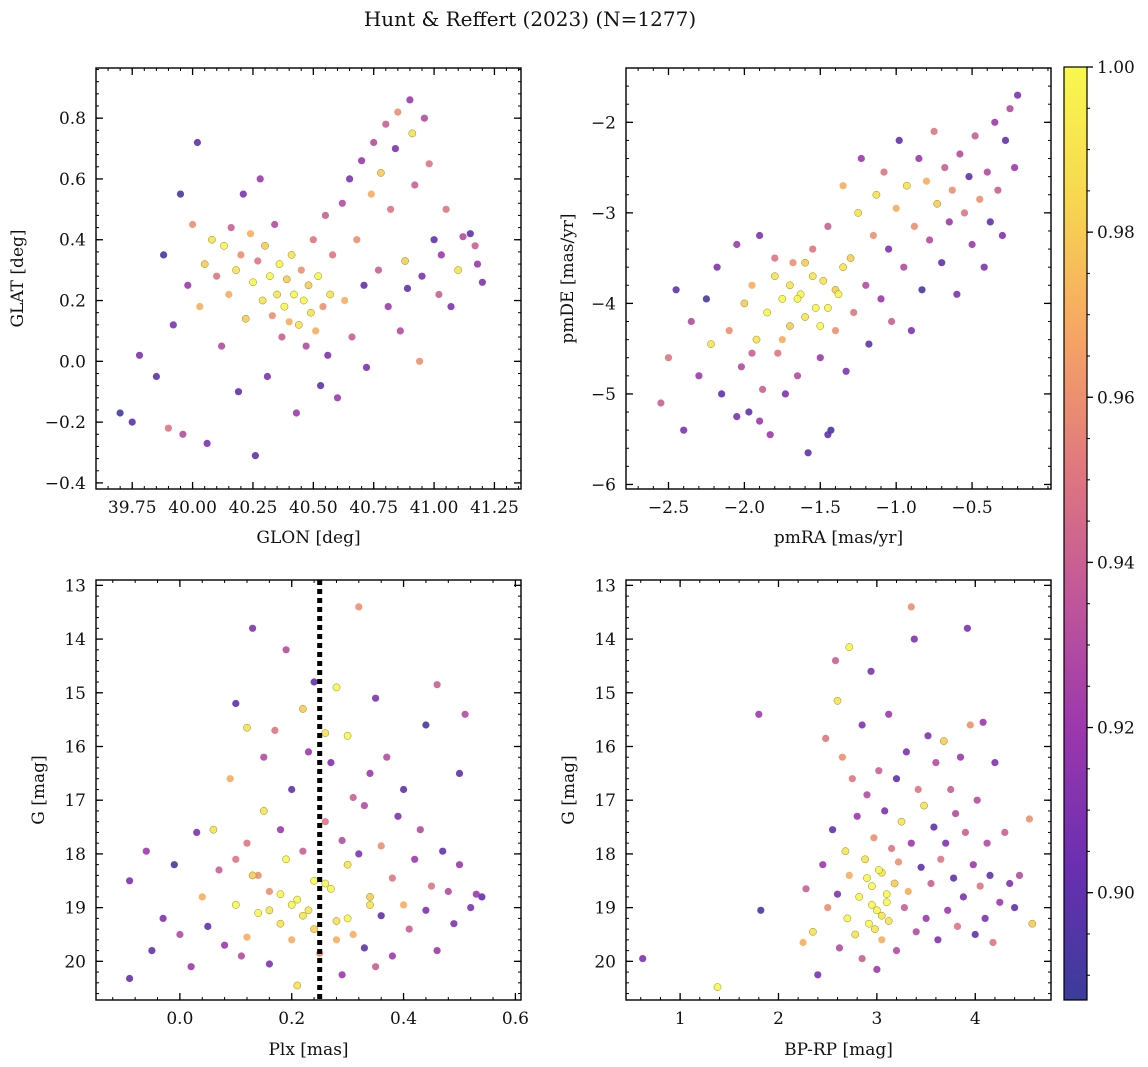  Describe the element at coordinates (75, 801) in the screenshot. I see `y-tick-label: 17` at that location.